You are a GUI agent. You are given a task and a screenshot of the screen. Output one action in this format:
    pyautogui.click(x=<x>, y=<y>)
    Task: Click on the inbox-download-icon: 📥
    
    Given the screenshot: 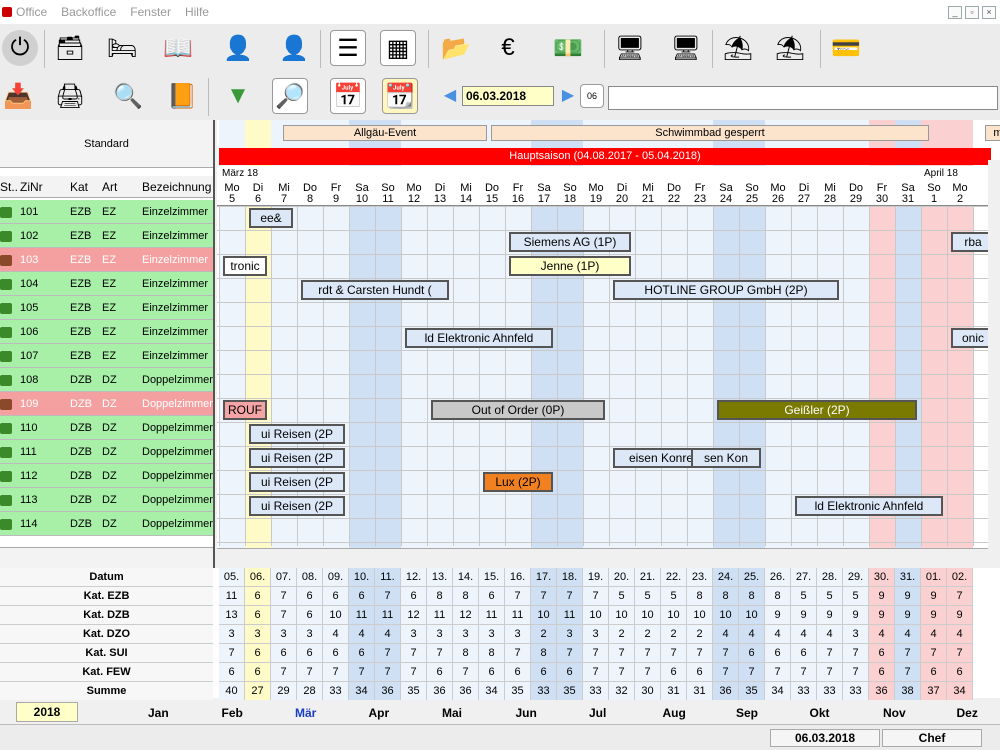 What is the action you would take?
    pyautogui.click(x=18, y=96)
    